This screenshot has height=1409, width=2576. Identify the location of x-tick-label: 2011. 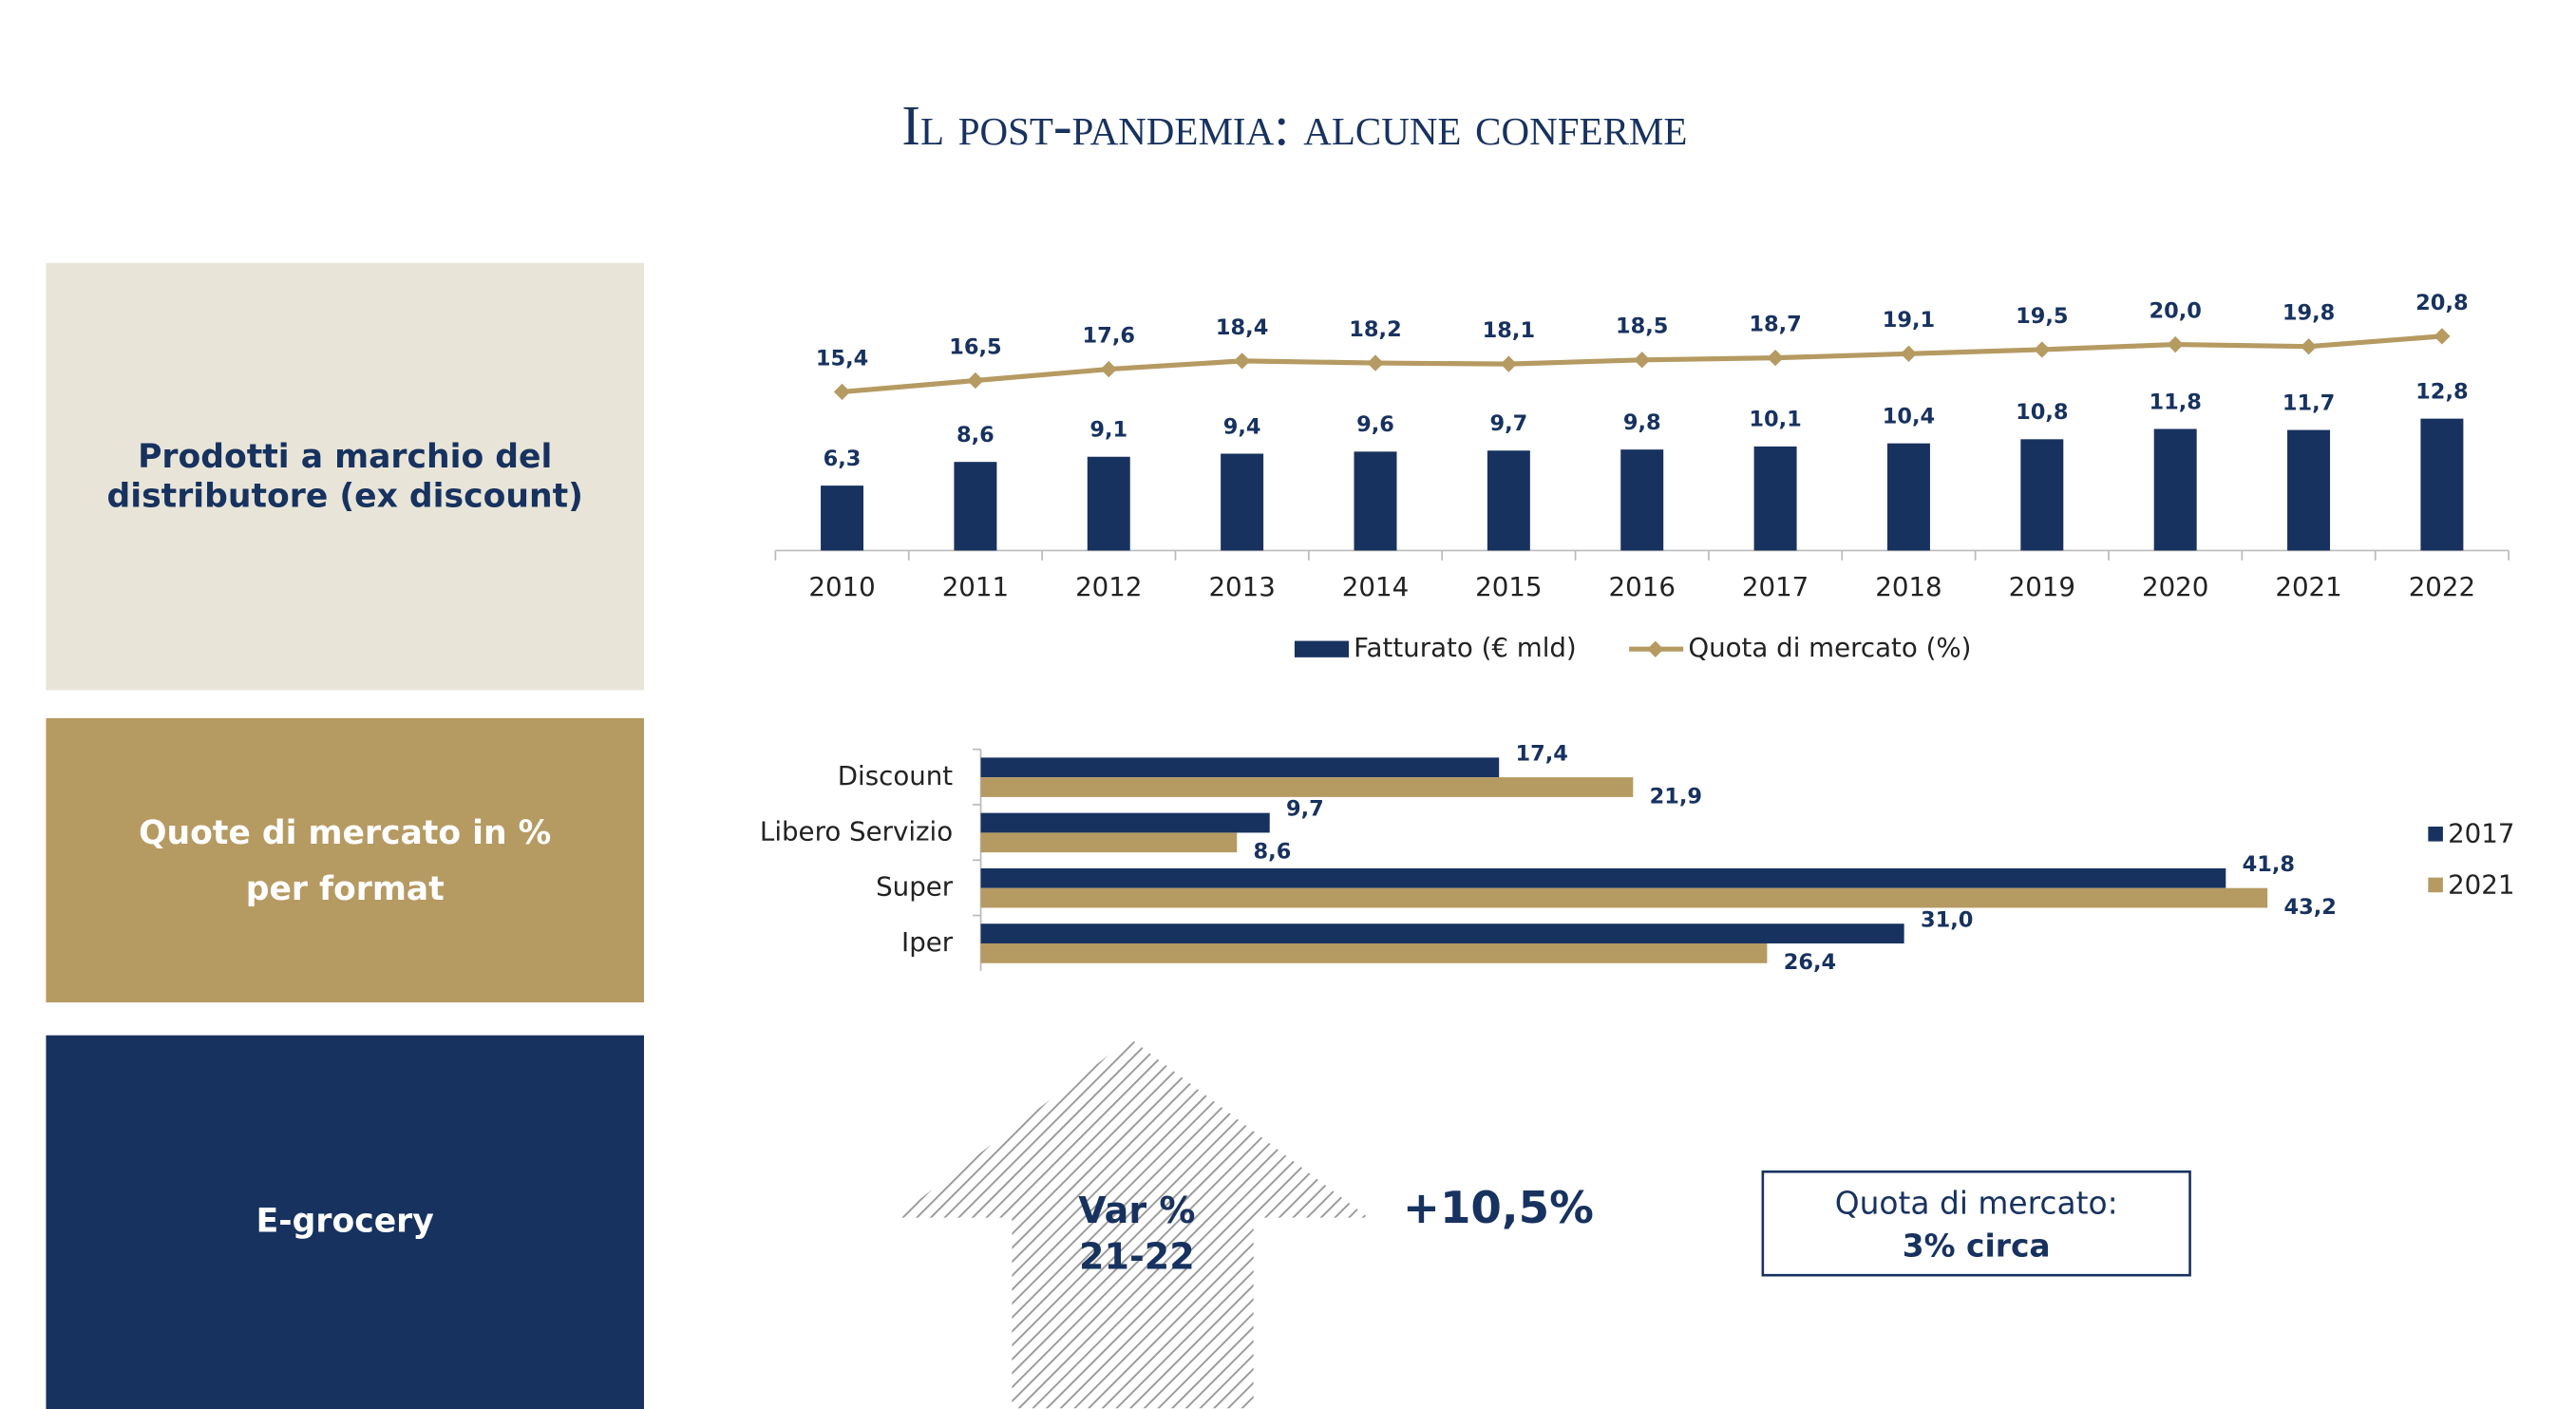
(975, 586).